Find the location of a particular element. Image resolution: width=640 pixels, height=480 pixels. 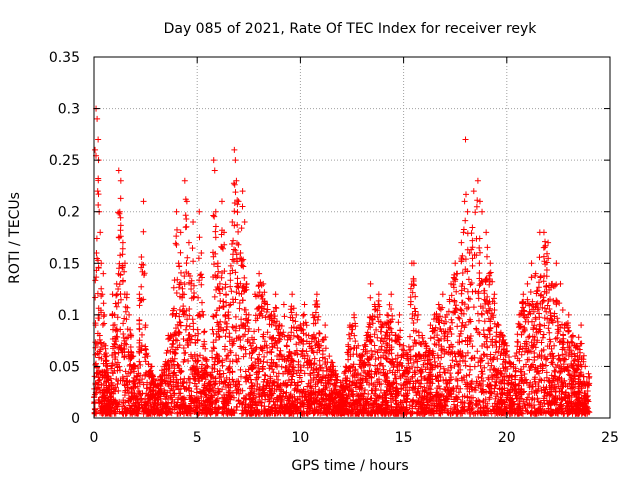

y-axis-label: ROTI / TECUs is located at coordinates (15, 238).